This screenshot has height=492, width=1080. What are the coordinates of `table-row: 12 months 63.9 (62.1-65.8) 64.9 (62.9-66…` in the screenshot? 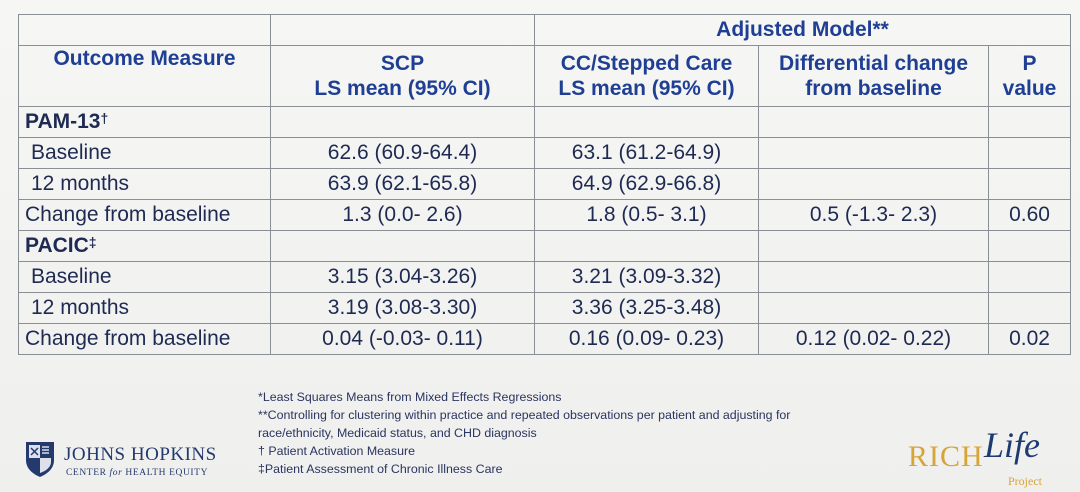 It's located at (545, 184).